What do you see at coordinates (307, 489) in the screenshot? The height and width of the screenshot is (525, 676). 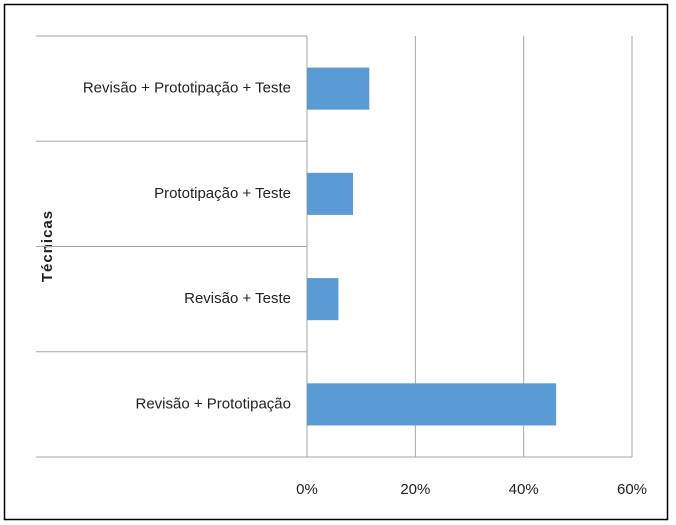 I see `x-tick-label: 0%` at bounding box center [307, 489].